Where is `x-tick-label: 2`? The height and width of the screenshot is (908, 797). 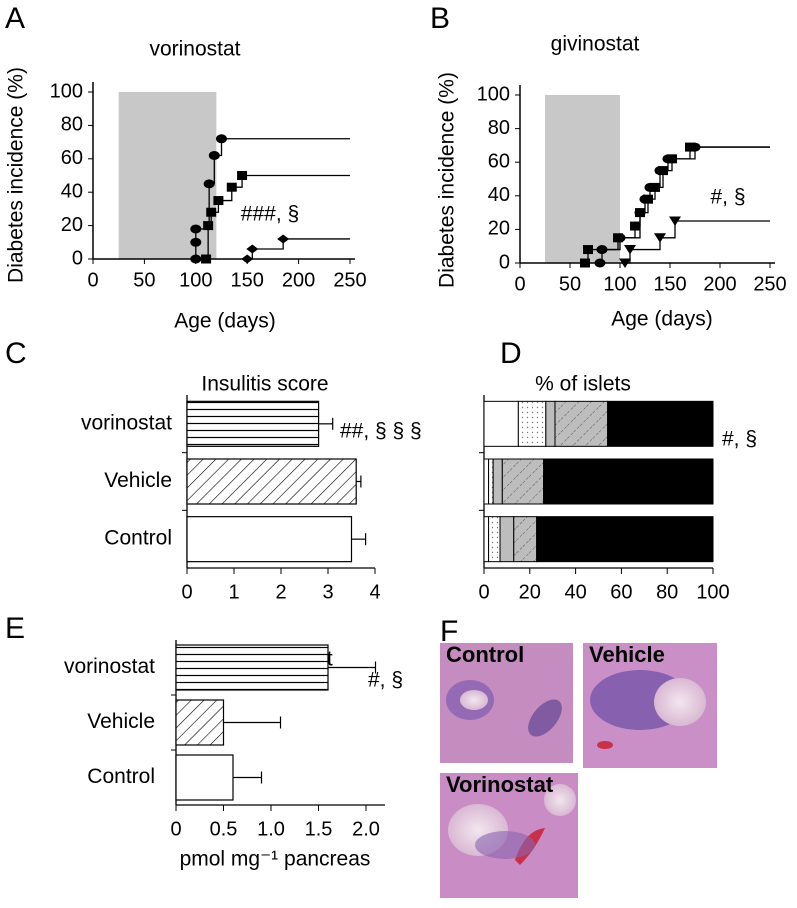 x-tick-label: 2 is located at coordinates (280, 592).